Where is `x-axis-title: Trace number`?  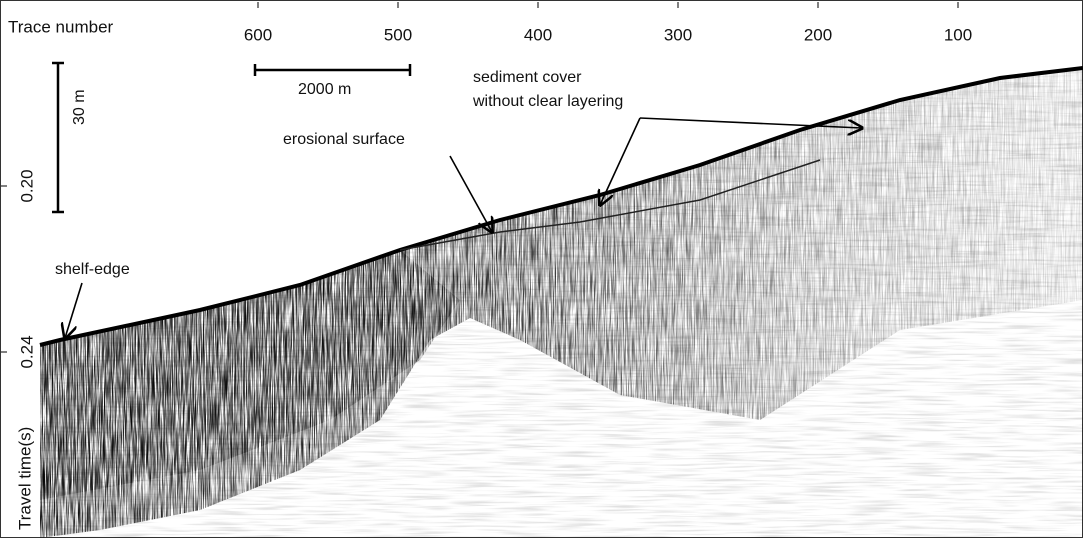
x-axis-title: Trace number is located at coordinates (61, 26).